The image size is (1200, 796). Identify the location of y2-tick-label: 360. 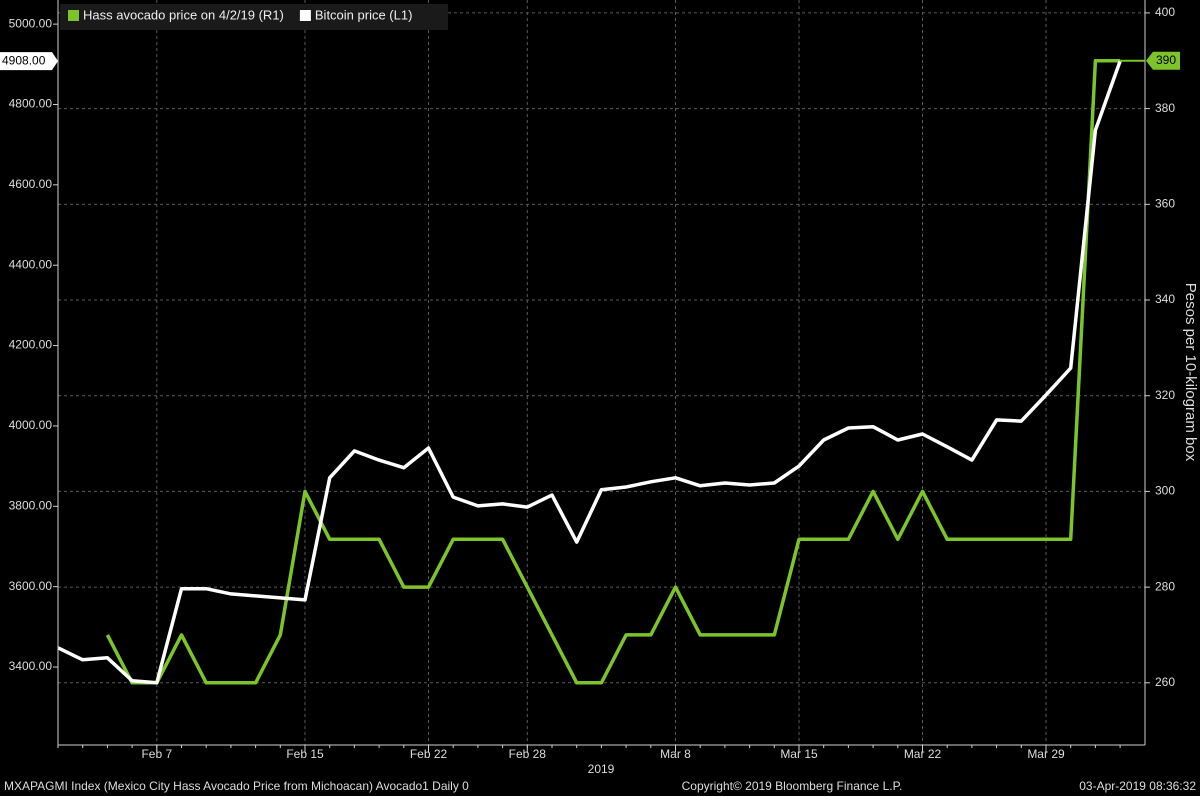
(1165, 203).